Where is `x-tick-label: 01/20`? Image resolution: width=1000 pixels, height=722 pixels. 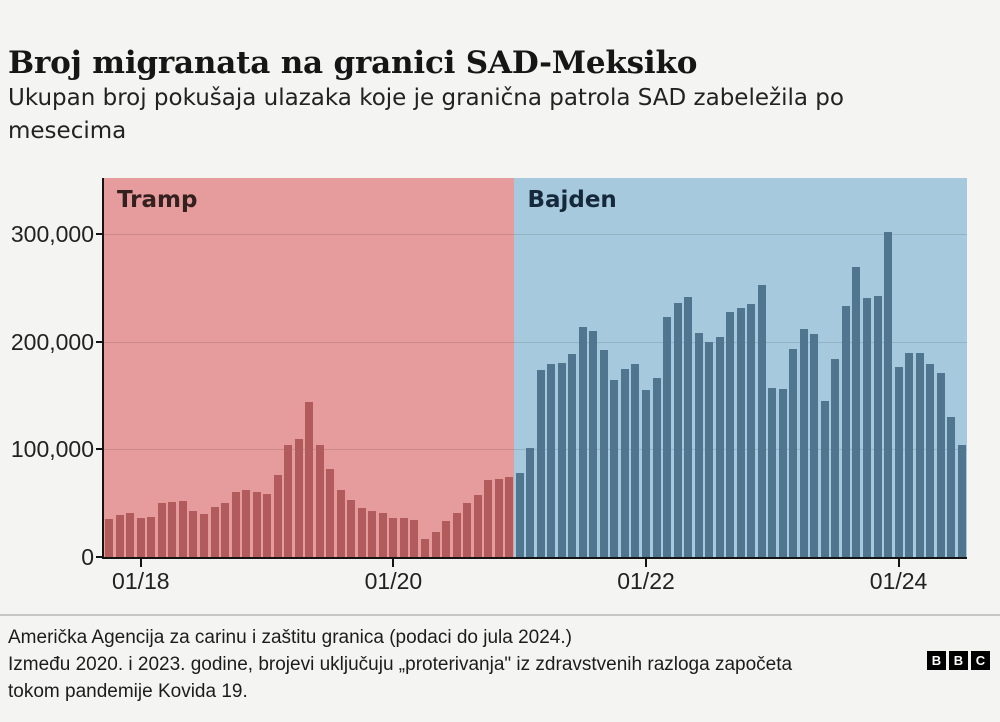
x-tick-label: 01/20 is located at coordinates (393, 581).